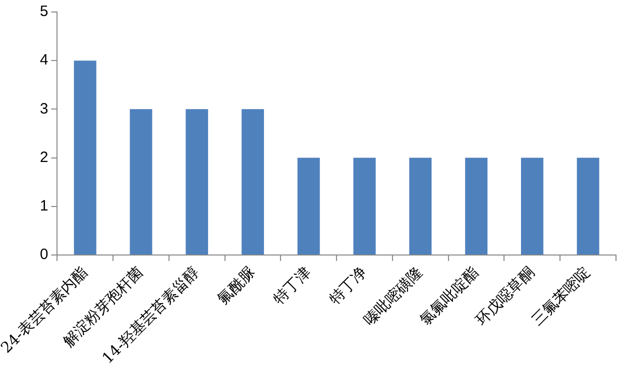 The image size is (628, 375). Describe the element at coordinates (44, 255) in the screenshot. I see `y-tick-label: 0` at that location.